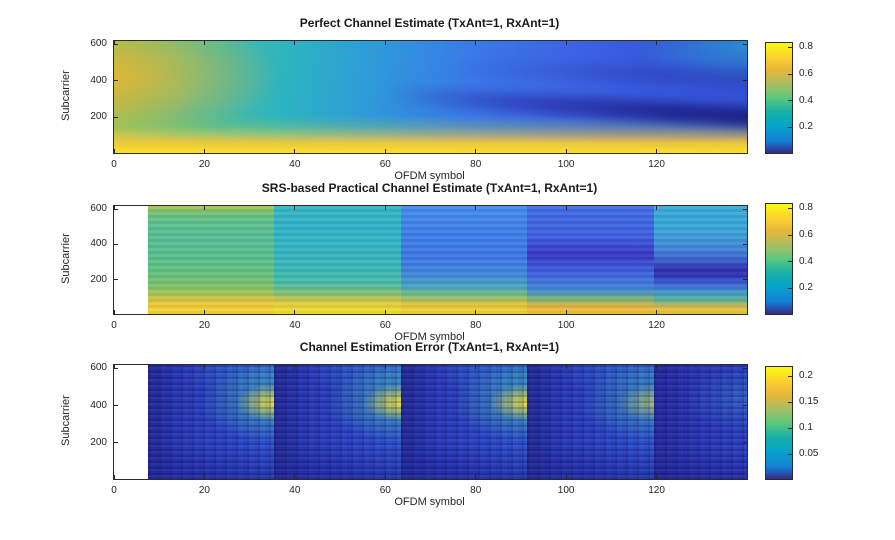 The height and width of the screenshot is (540, 895). I want to click on heatmap-perfect-channel, so click(430, 97).